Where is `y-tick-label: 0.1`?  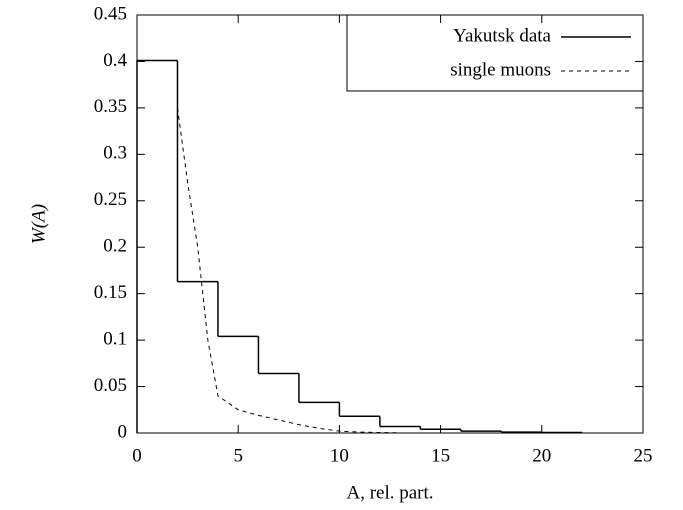 y-tick-label: 0.1 is located at coordinates (115, 338).